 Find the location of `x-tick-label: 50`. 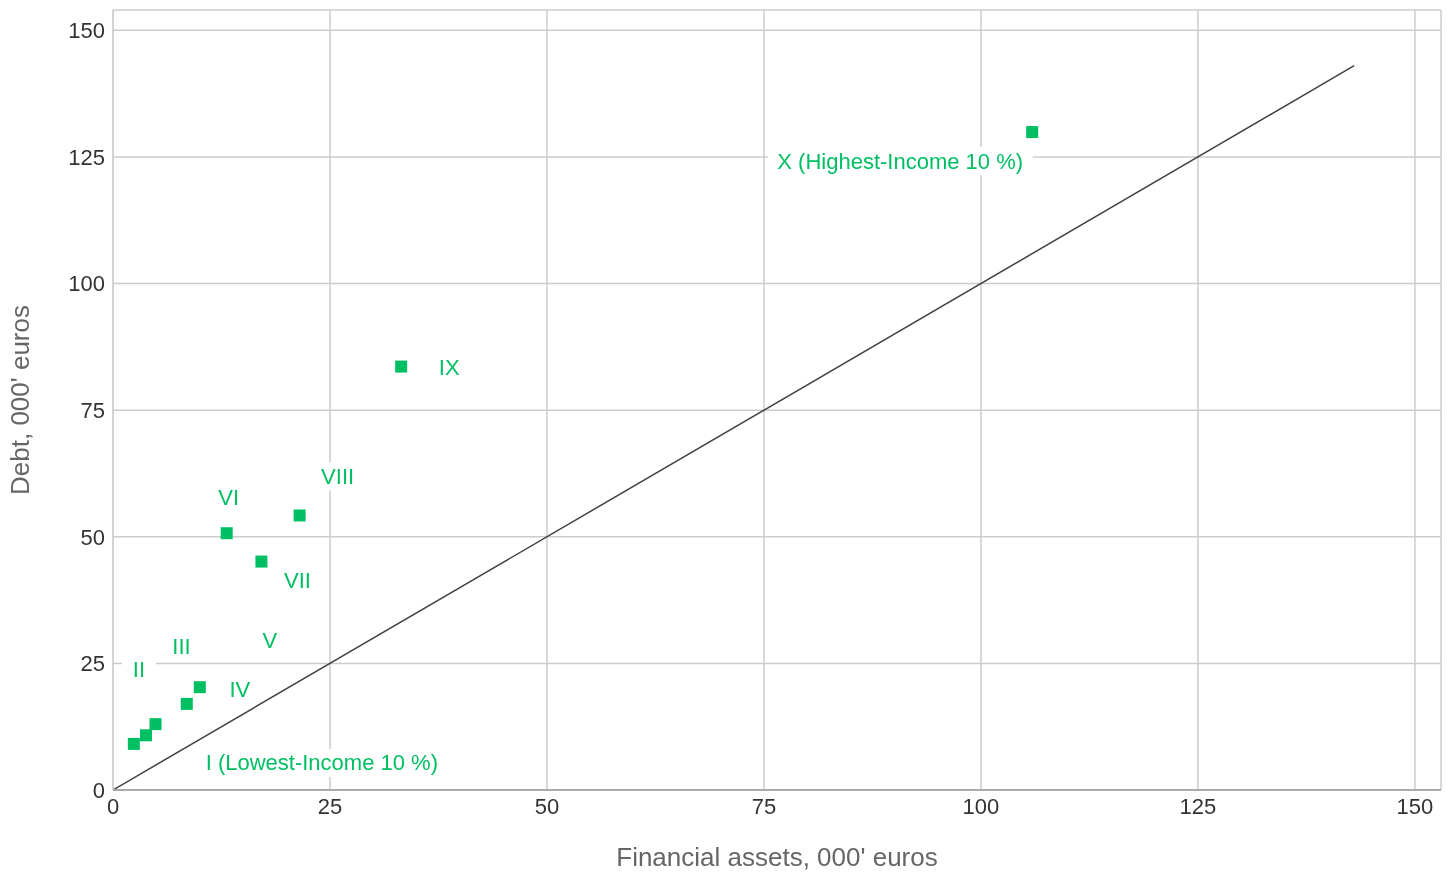

x-tick-label: 50 is located at coordinates (547, 806).